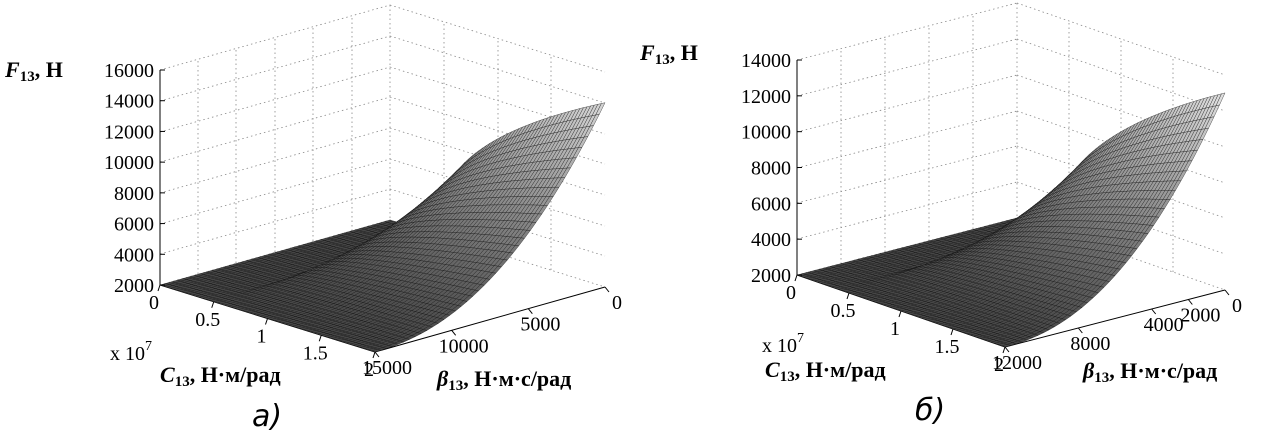  Describe the element at coordinates (1090, 344) in the screenshot. I see `beta-tick-label: 8000` at that location.